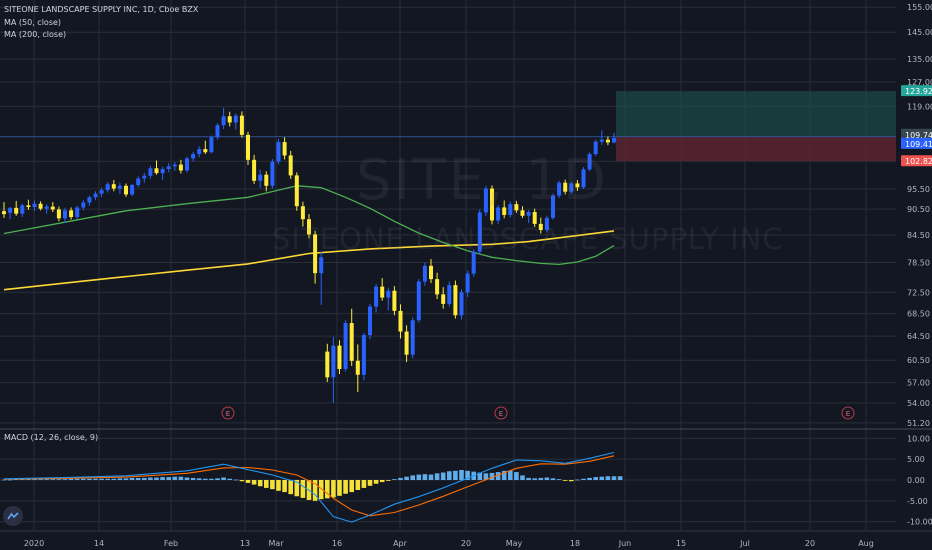  Describe the element at coordinates (13, 516) in the screenshot. I see `tradingview-logo-icon` at that location.